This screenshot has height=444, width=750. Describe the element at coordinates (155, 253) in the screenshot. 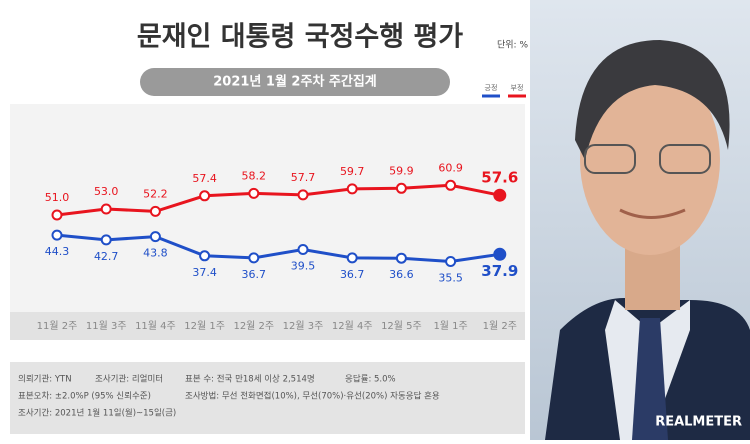

I see `value-label: 43.8` at that location.